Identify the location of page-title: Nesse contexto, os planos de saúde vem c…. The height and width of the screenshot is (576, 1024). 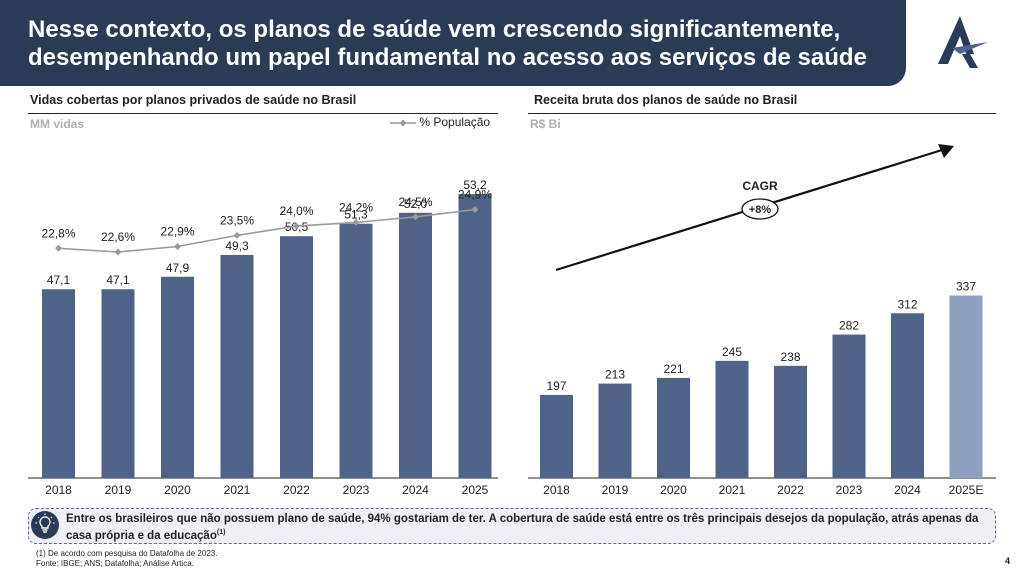
(447, 43).